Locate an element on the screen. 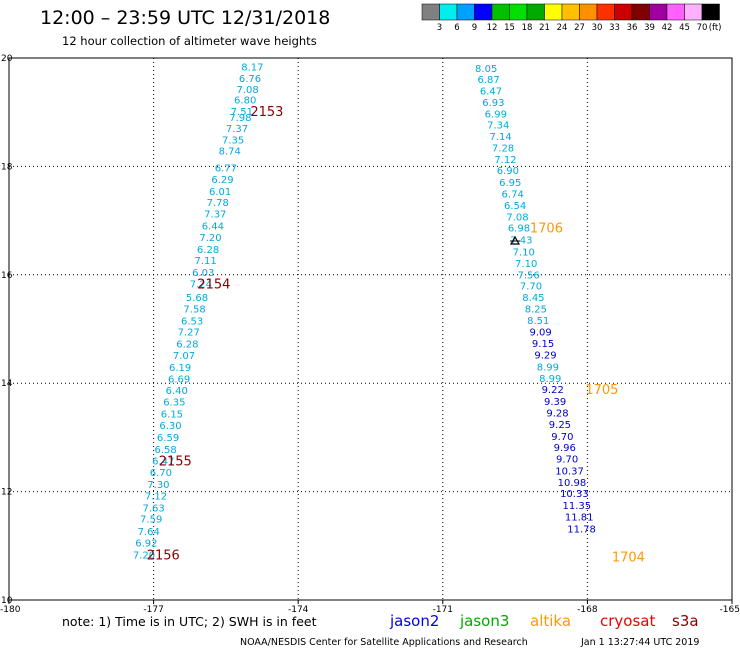 Image resolution: width=740 pixels, height=650 pixels. data-point-label: 9.70 is located at coordinates (562, 437).